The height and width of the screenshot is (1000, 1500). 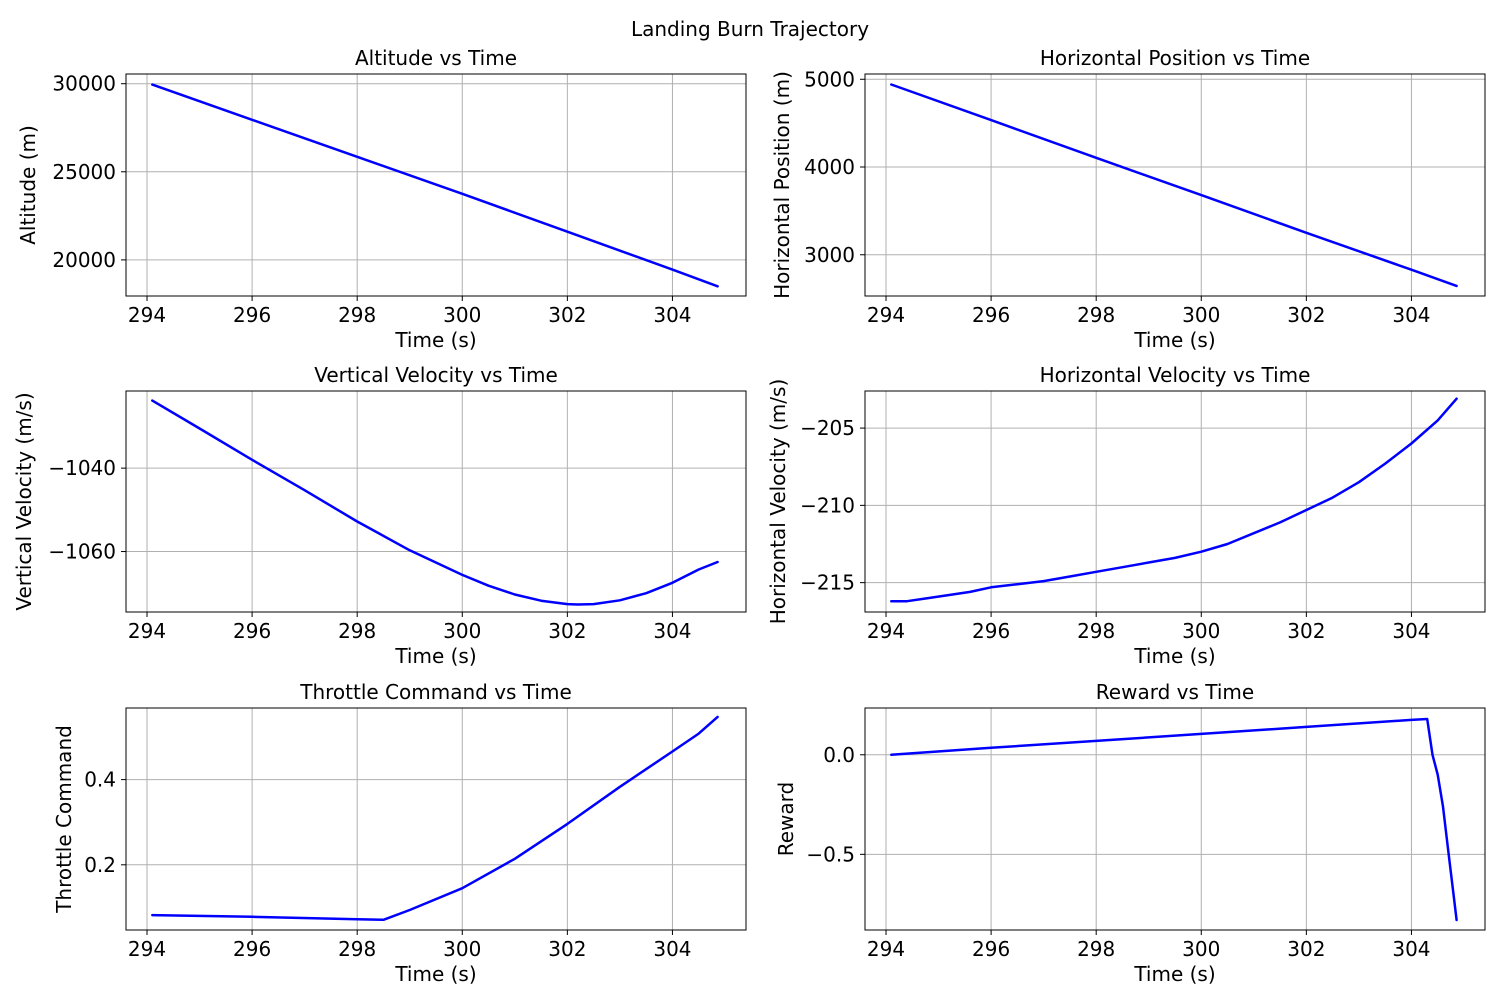 What do you see at coordinates (827, 583) in the screenshot?
I see `y-tick-label: −215` at bounding box center [827, 583].